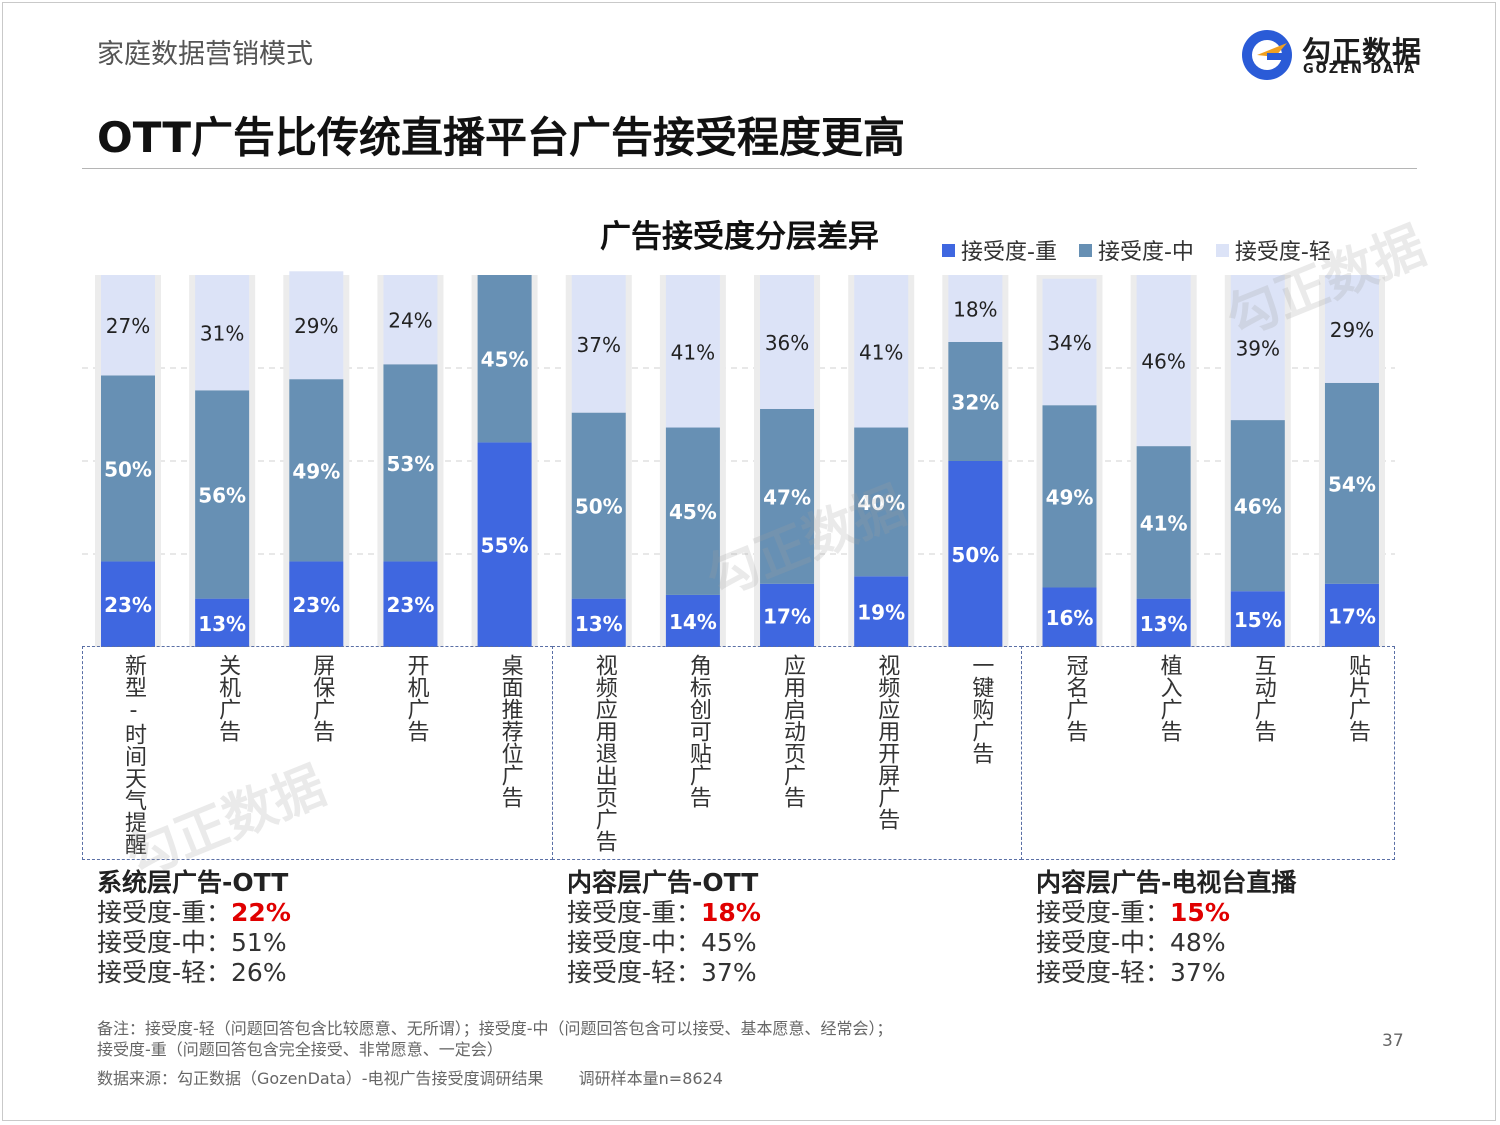 This screenshot has width=1500, height=1125. Describe the element at coordinates (1075, 698) in the screenshot. I see `x-axis-label: 冠名广告` at that location.